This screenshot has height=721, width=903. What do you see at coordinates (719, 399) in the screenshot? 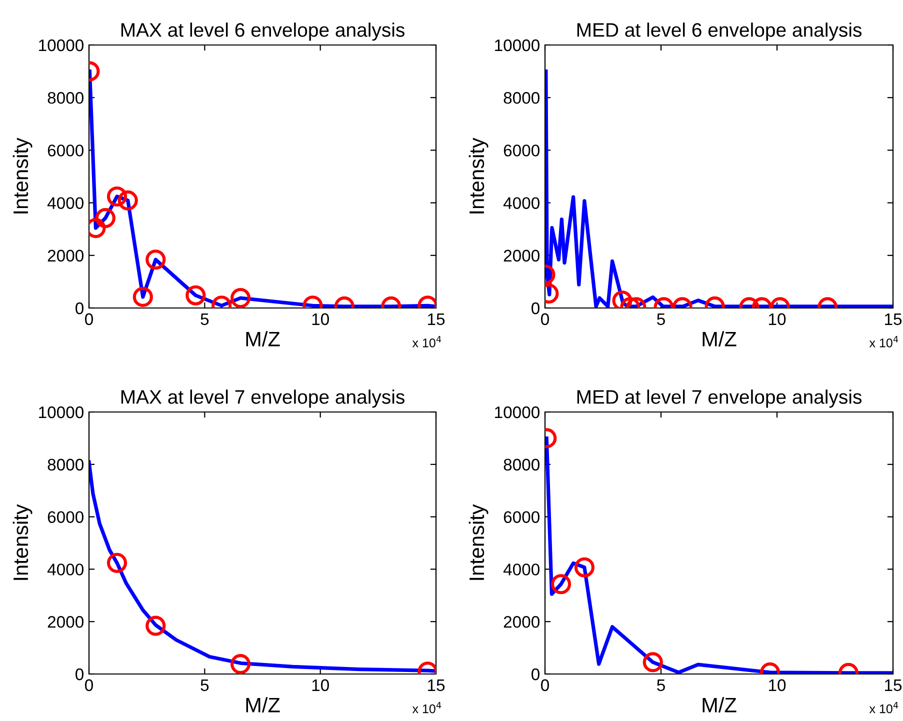
I see `chart-title: MED at level 7 envelope analysis` at bounding box center [719, 399].